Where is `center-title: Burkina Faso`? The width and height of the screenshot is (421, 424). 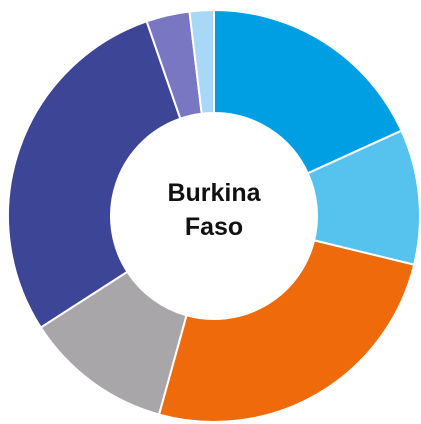
center-title: Burkina Faso is located at coordinates (214, 210).